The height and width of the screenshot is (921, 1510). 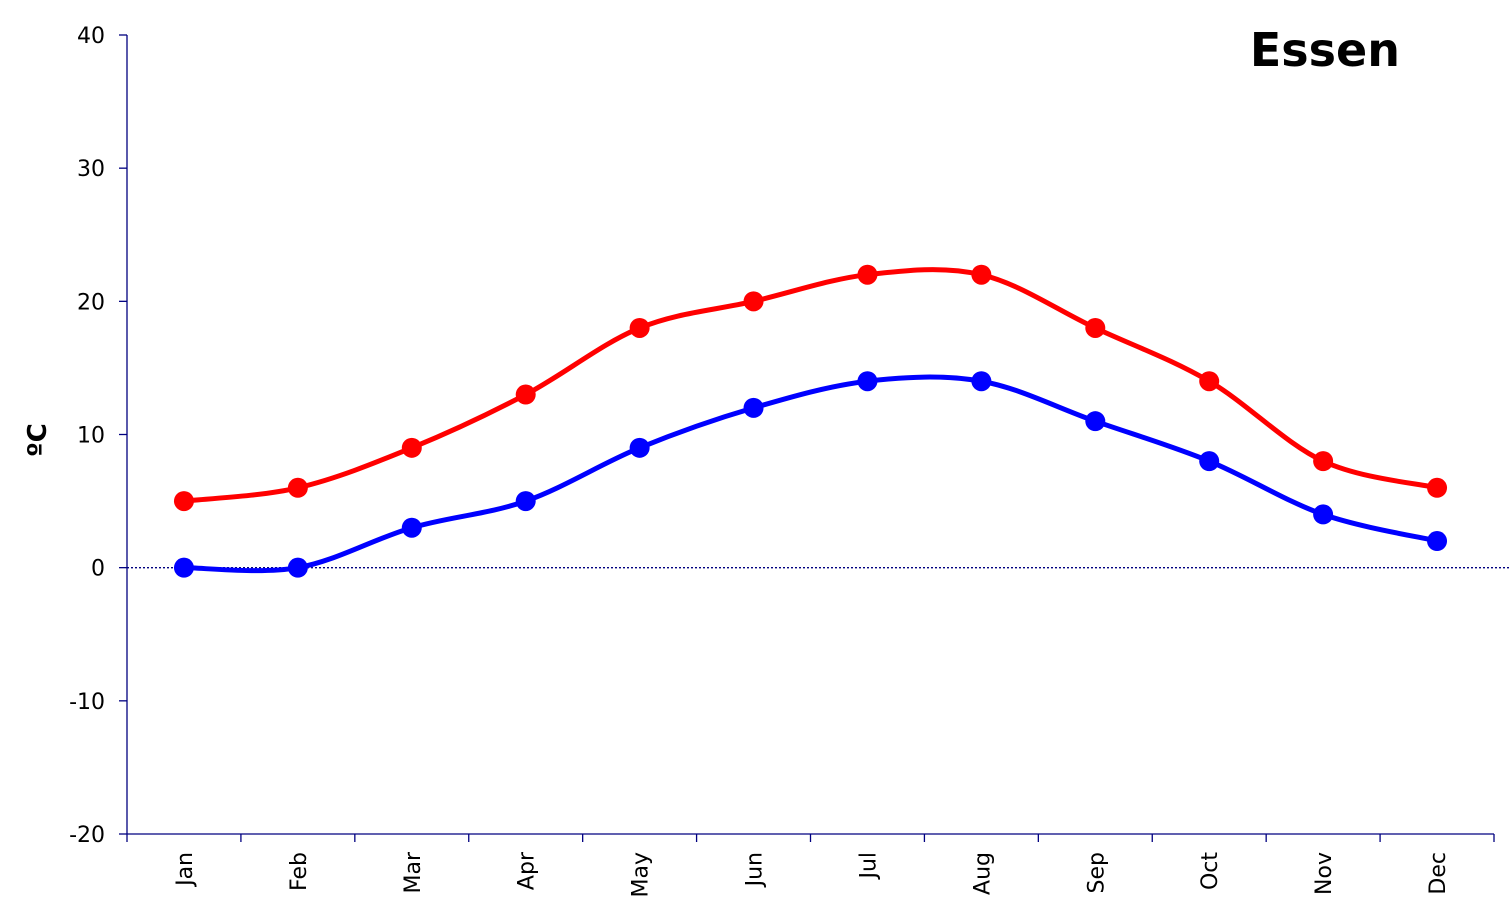 I want to click on x-tick-label: Dec, so click(x=1438, y=873).